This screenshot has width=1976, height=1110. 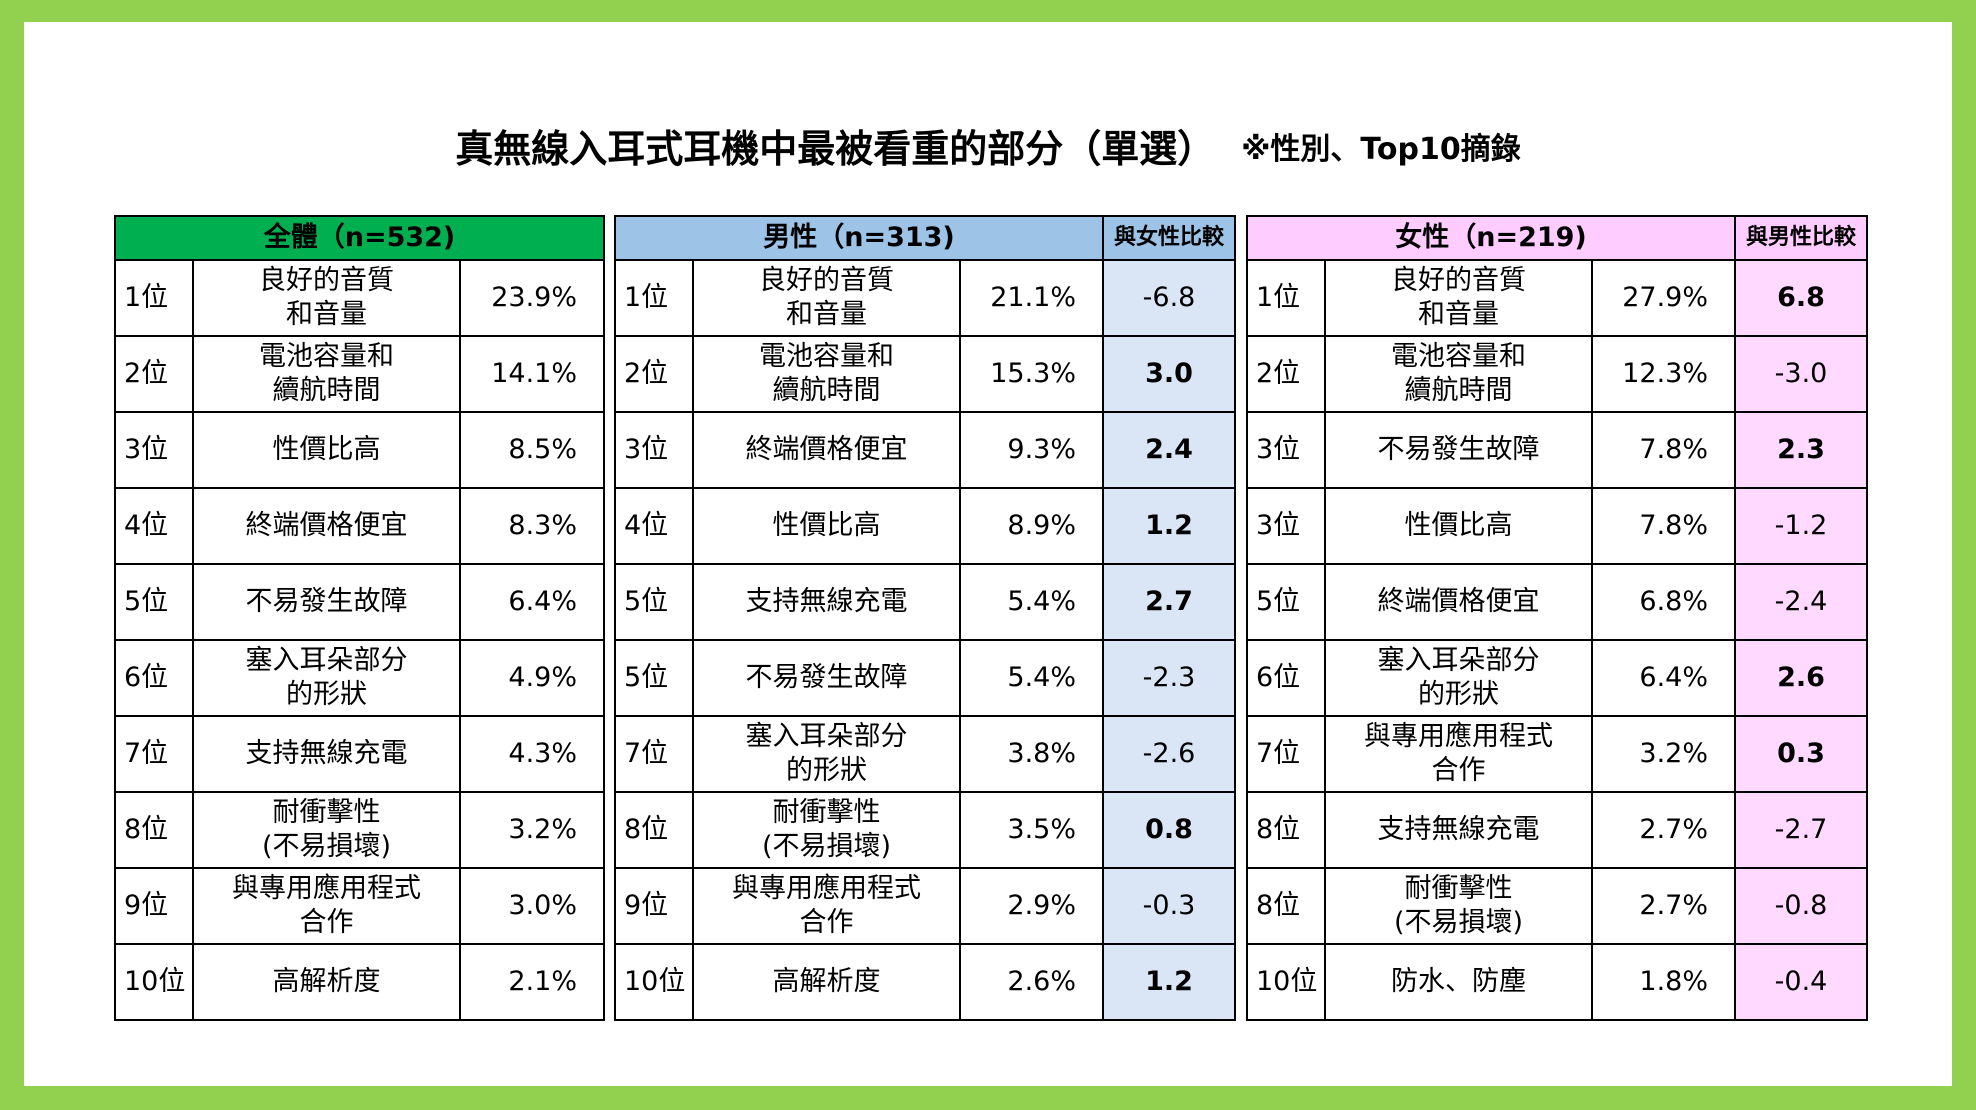 I want to click on table-row: 1位 良好的音質 和音量 21.1% -6.8, so click(x=925, y=298).